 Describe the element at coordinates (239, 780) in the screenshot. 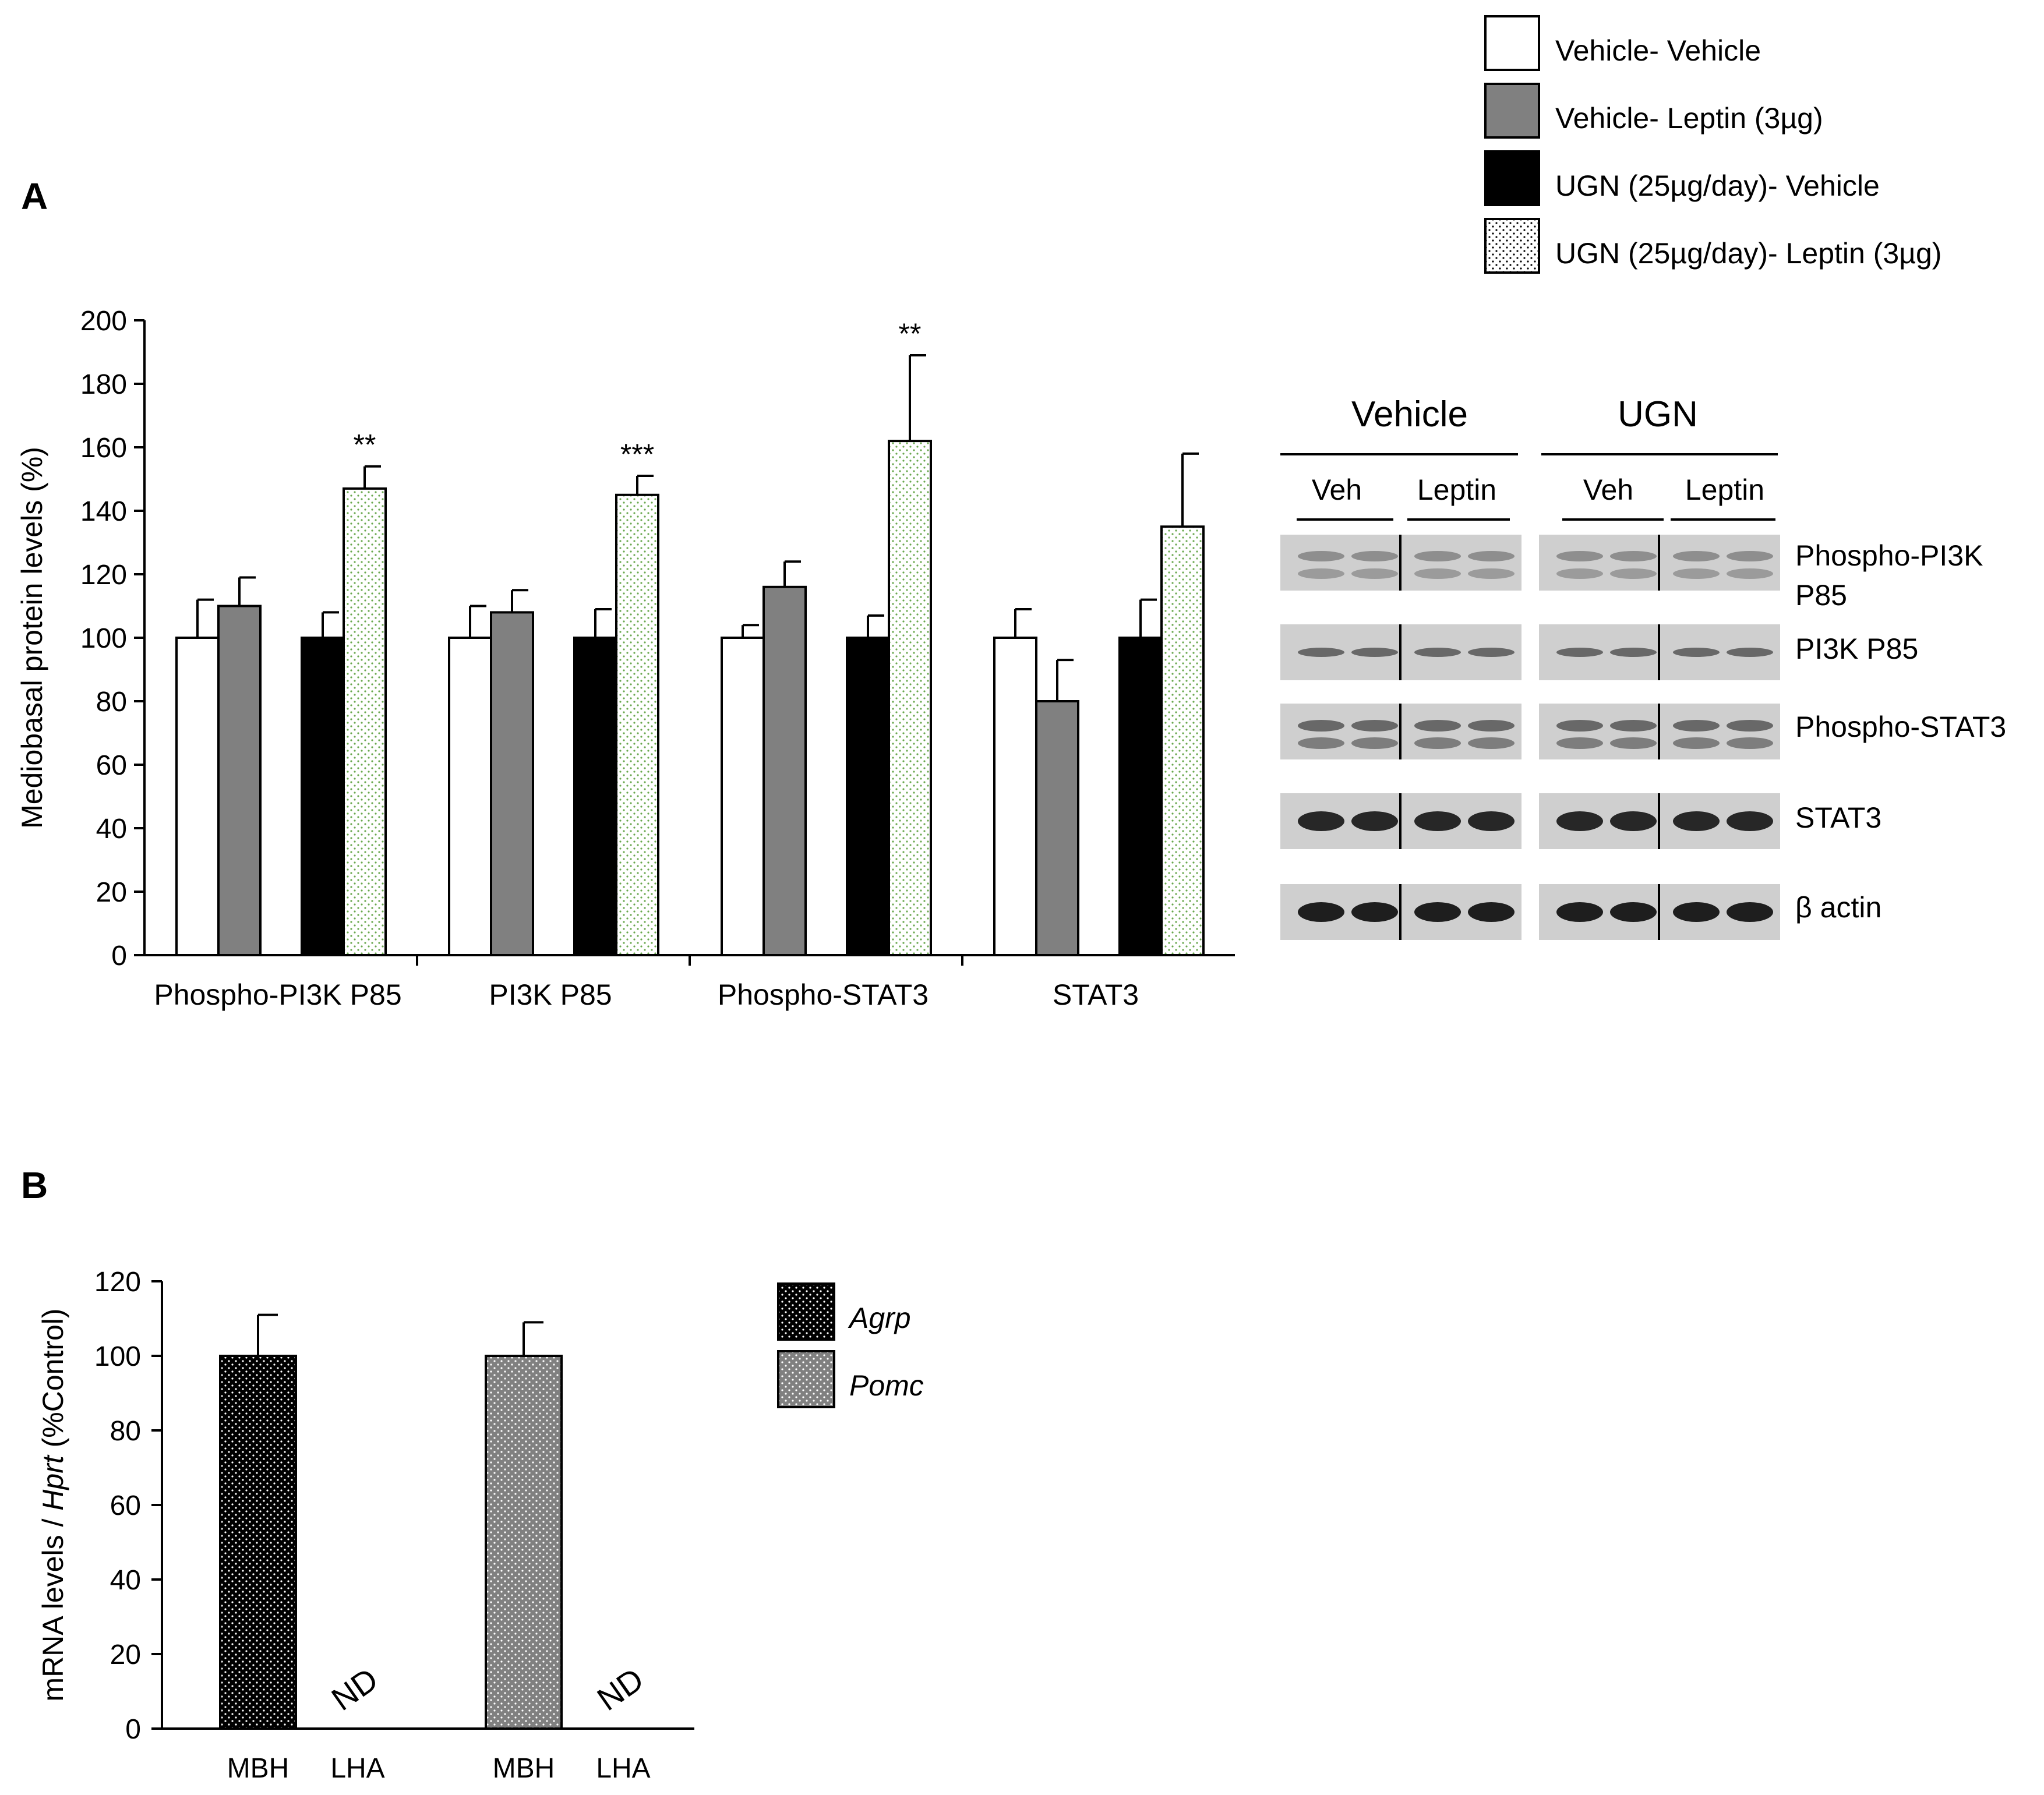

I see `bar-a-phospho-pi3k-p85-vehicle-leptin-3-g` at that location.